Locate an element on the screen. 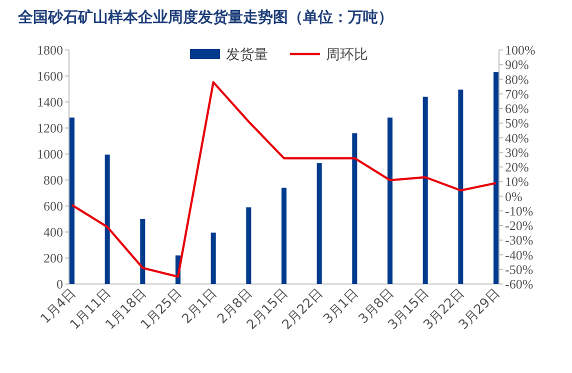  y2-tick-label: 80% is located at coordinates (517, 79).